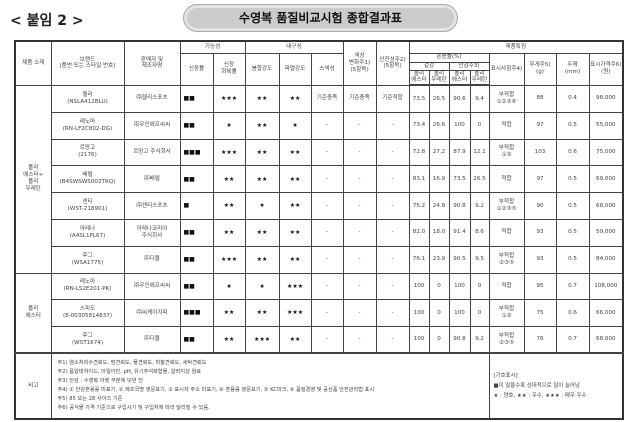 This screenshot has width=640, height=422. I want to click on header-recovery: 신장 회복률, so click(229, 69).